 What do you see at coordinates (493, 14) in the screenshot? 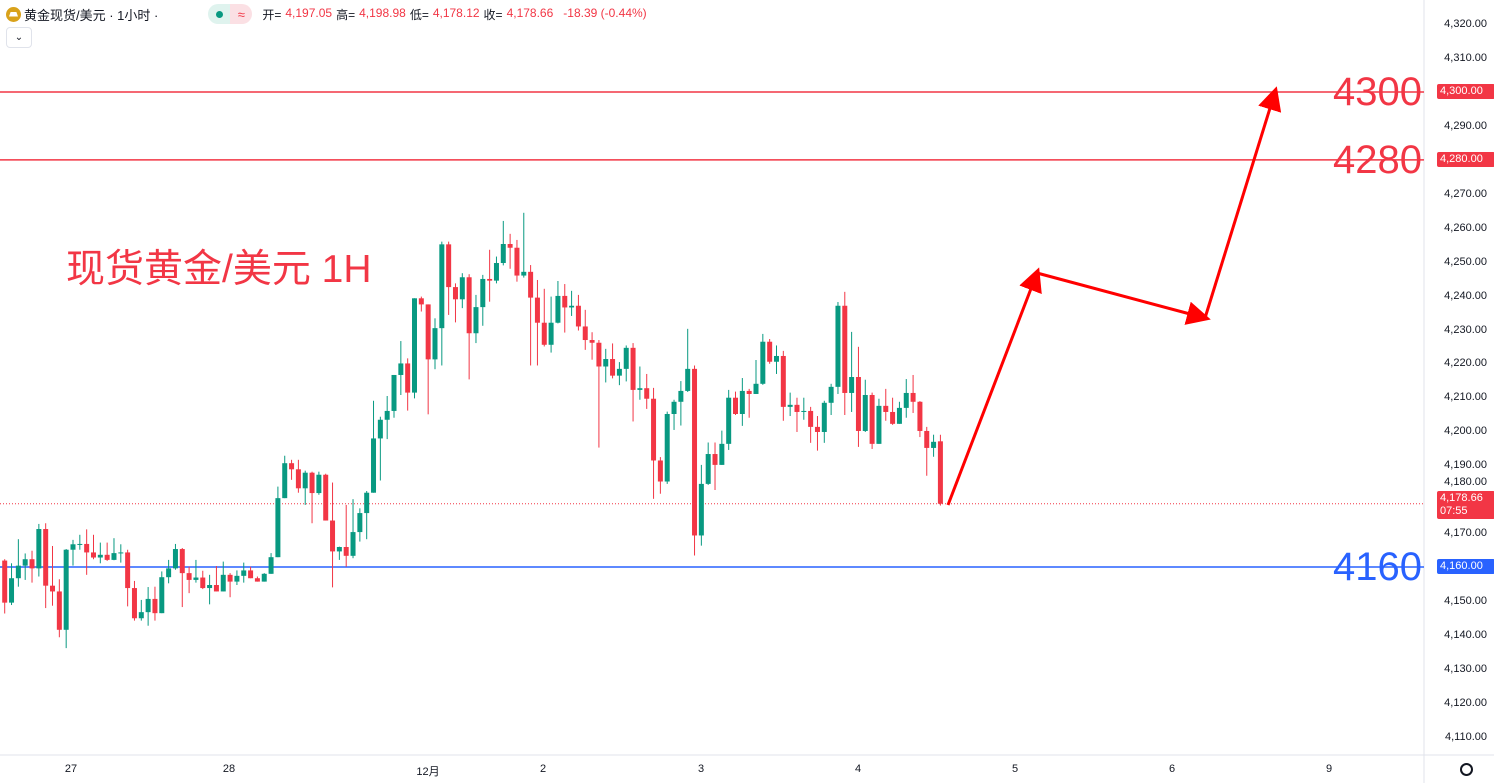
I see `close-label: 收=` at bounding box center [493, 14].